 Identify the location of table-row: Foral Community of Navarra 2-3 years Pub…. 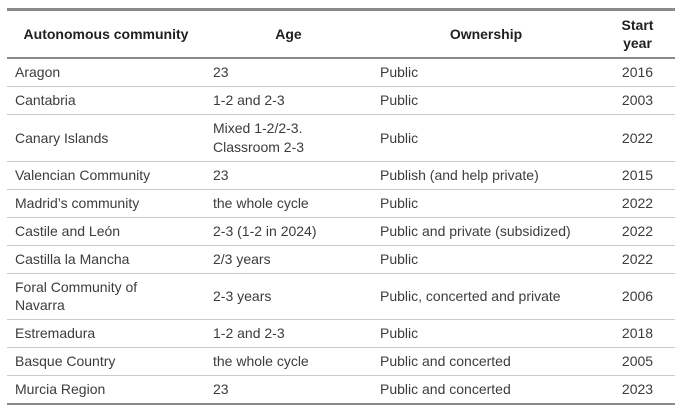
(341, 296).